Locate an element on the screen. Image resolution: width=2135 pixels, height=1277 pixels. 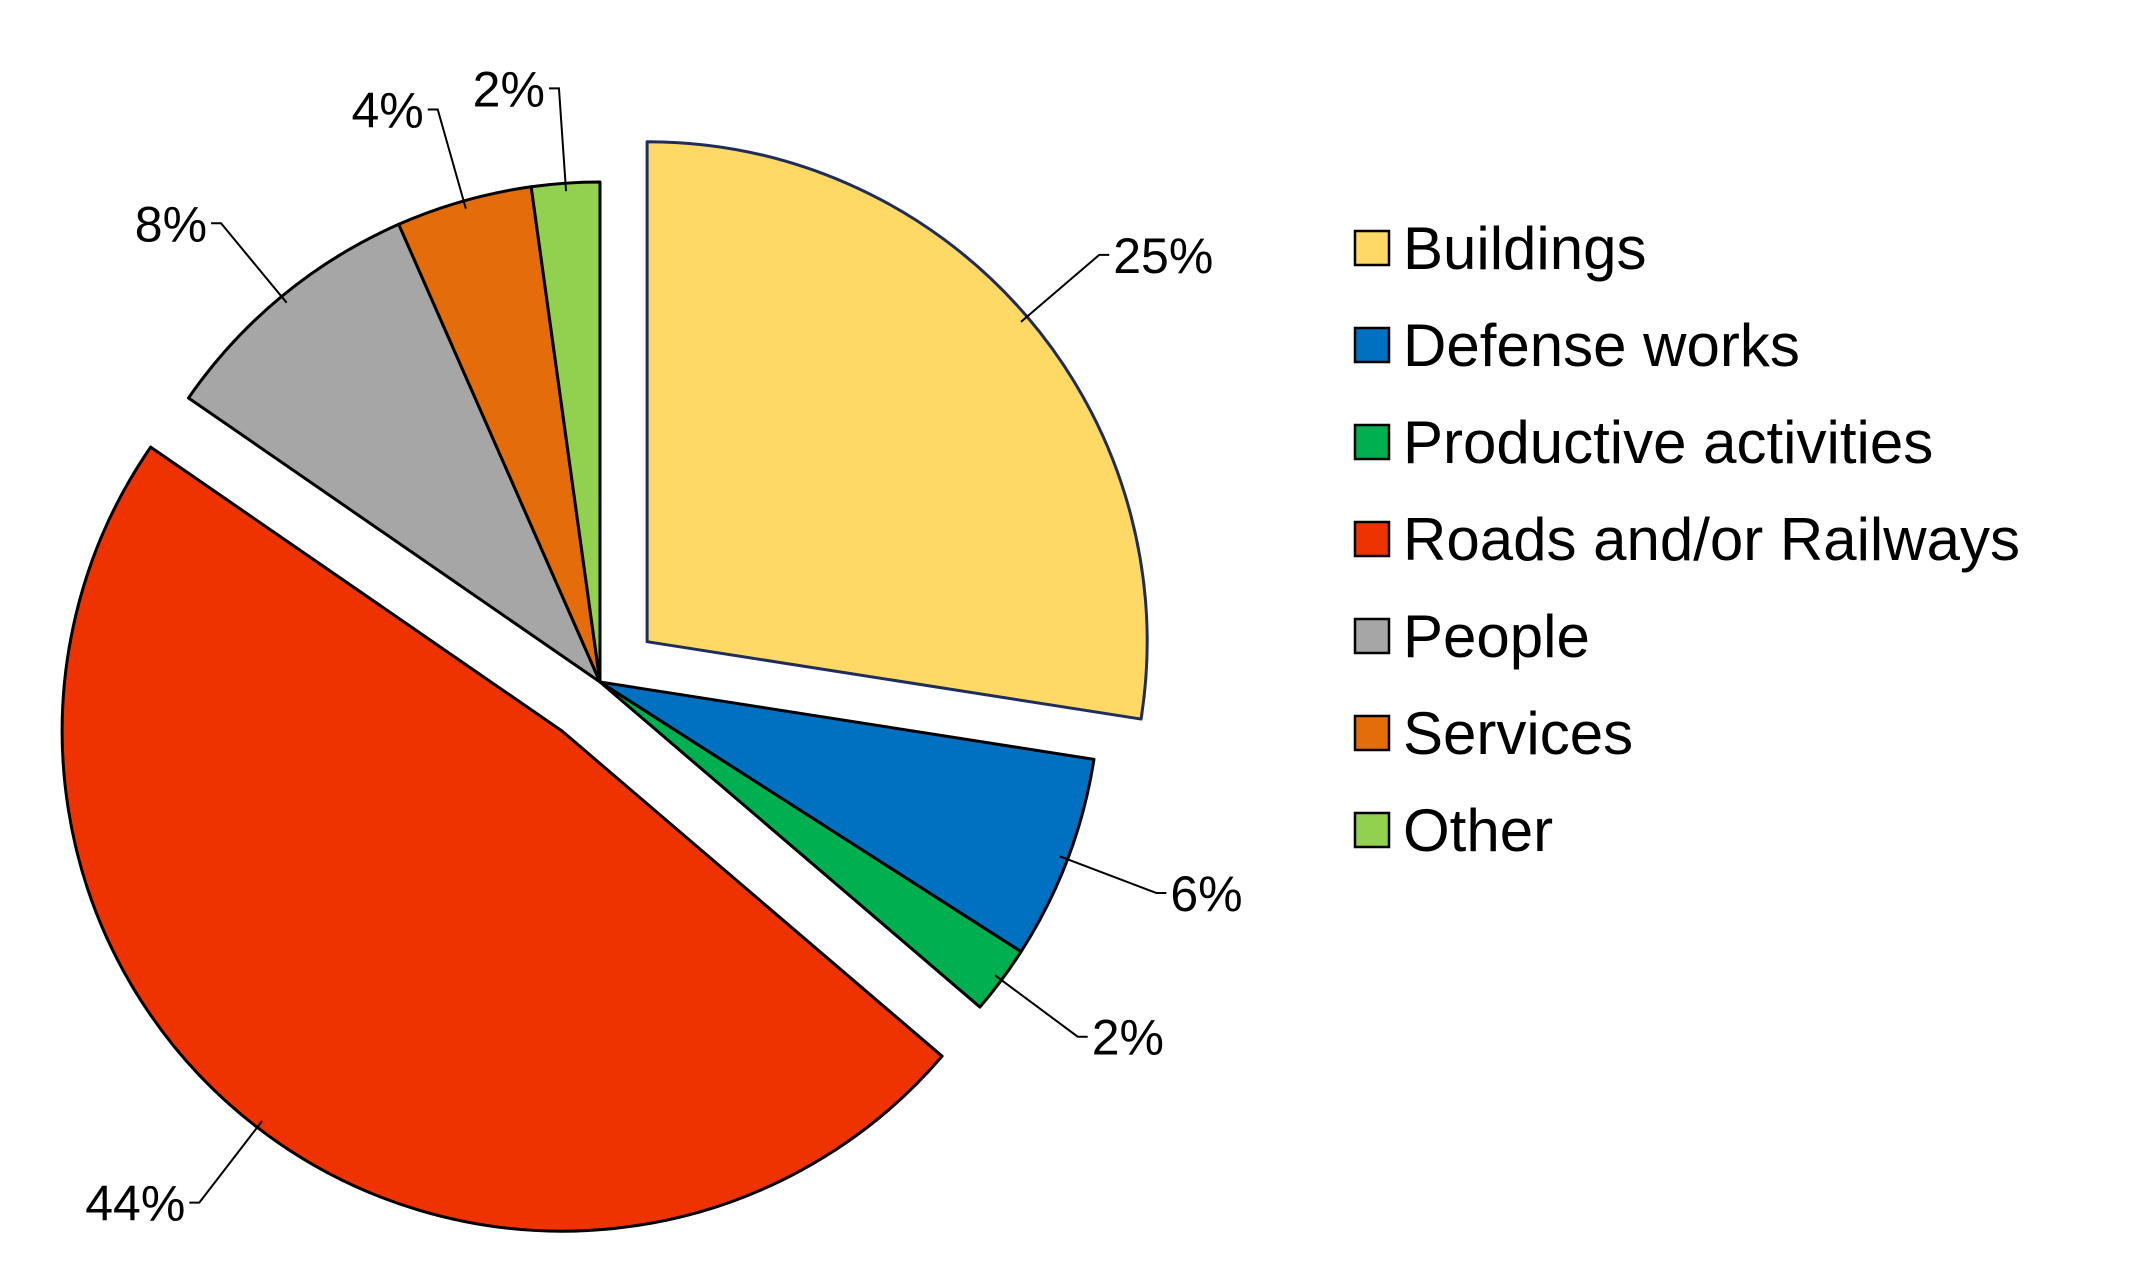
data-label-productive-activities: 2% is located at coordinates (1128, 1038).